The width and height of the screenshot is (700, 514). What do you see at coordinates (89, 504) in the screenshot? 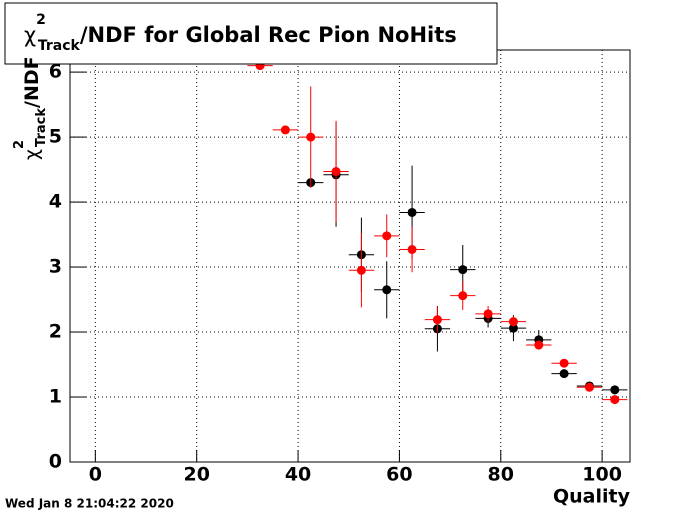
I see `timestamp: Wed Jan 8 21:04:22 2020` at bounding box center [89, 504].